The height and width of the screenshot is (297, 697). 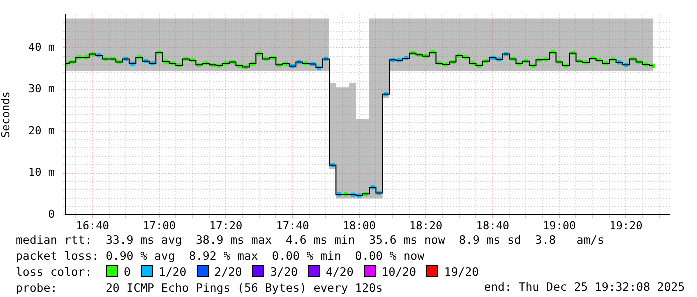 What do you see at coordinates (42, 173) in the screenshot?
I see `y-tick-label: 10 m` at bounding box center [42, 173].